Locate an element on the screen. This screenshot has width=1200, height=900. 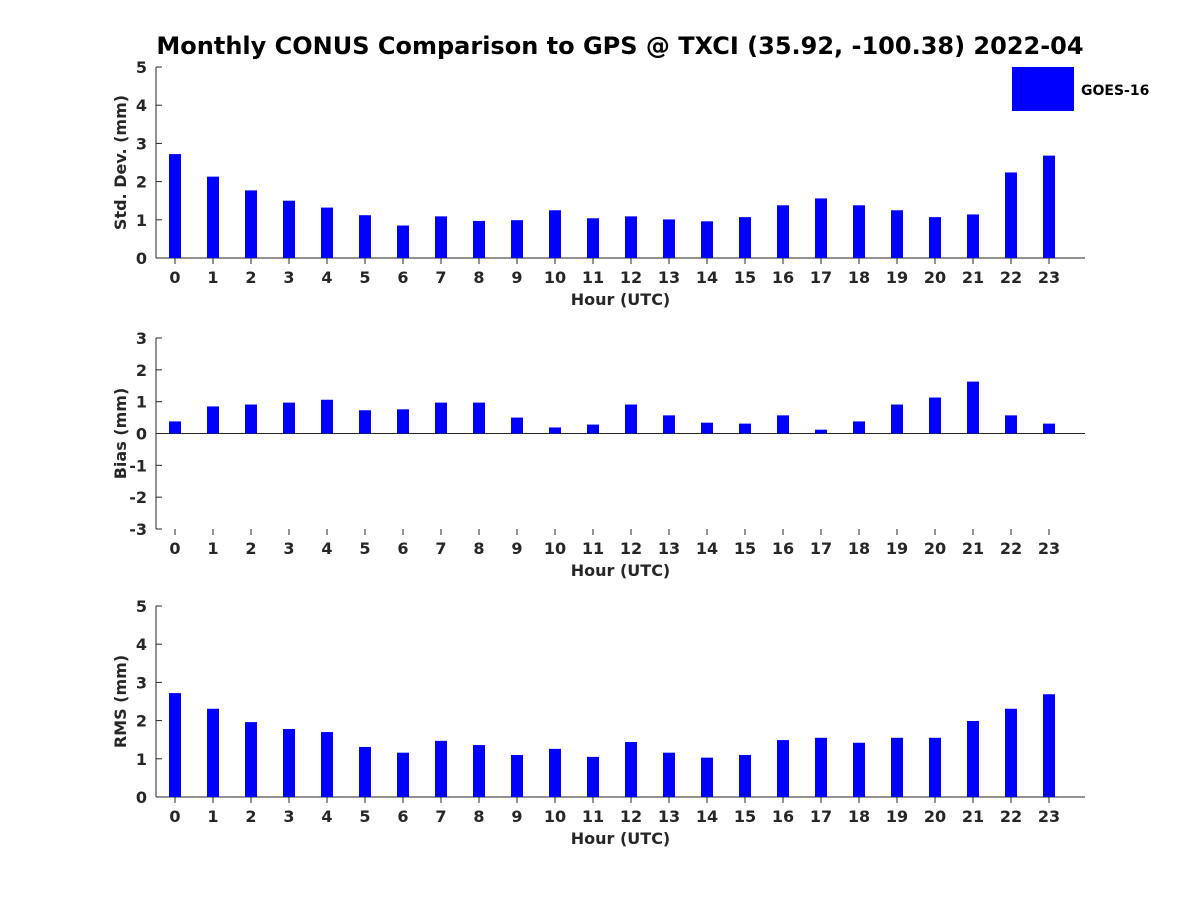
y-tick-label: 2 is located at coordinates (141, 182).